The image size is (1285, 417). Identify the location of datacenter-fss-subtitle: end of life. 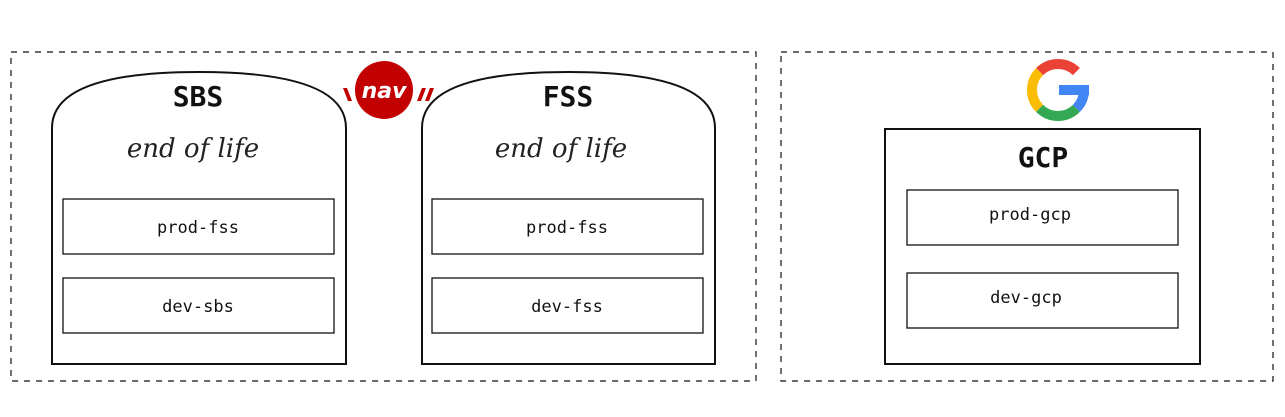
(561, 149).